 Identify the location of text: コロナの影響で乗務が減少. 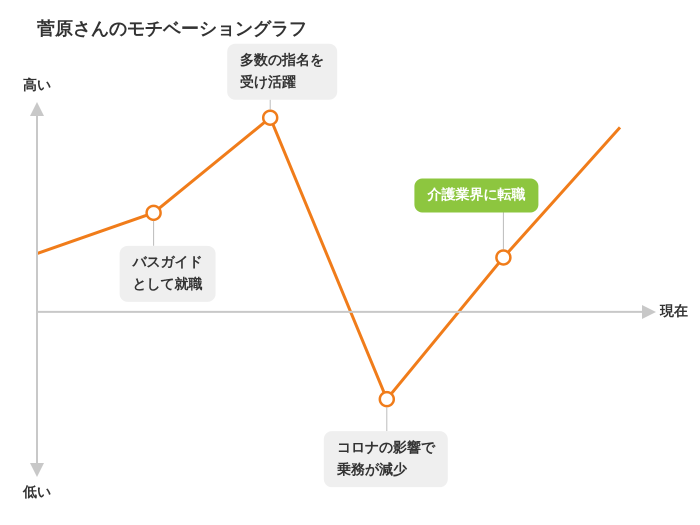
(386, 458).